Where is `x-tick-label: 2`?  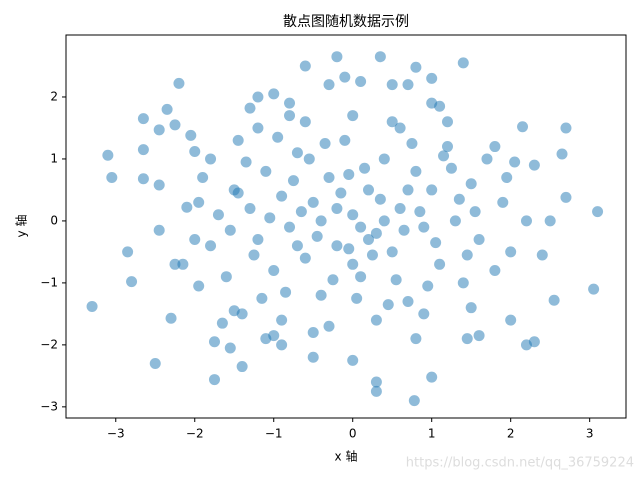
x-tick-label: 2 is located at coordinates (511, 434).